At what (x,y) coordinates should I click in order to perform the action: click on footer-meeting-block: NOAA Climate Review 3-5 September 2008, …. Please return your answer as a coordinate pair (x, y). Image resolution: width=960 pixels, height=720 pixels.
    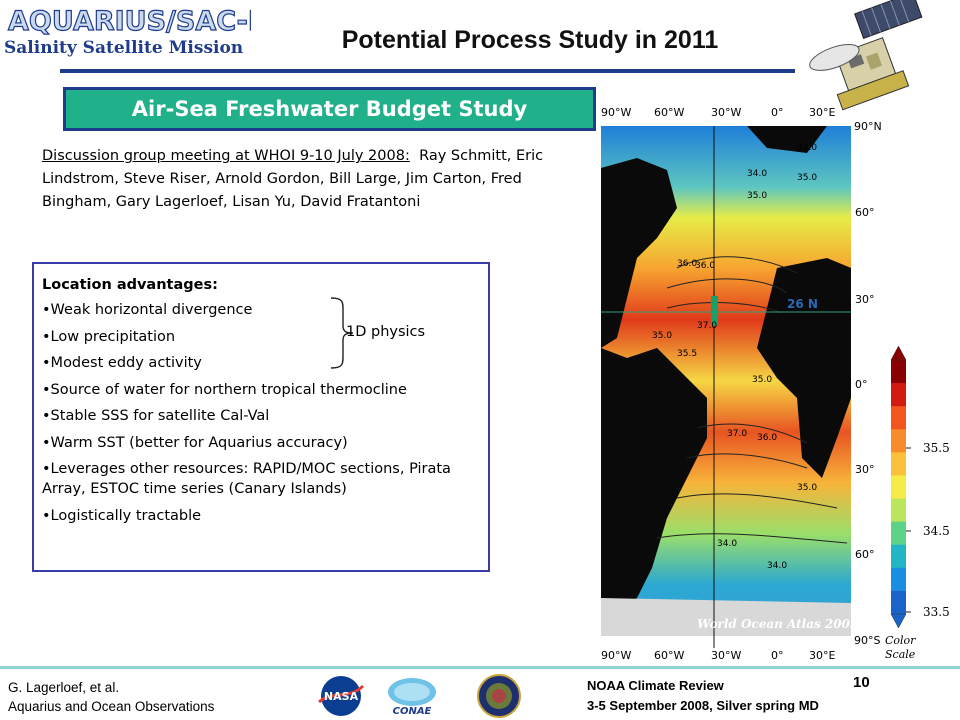
    Looking at the image, I should click on (703, 696).